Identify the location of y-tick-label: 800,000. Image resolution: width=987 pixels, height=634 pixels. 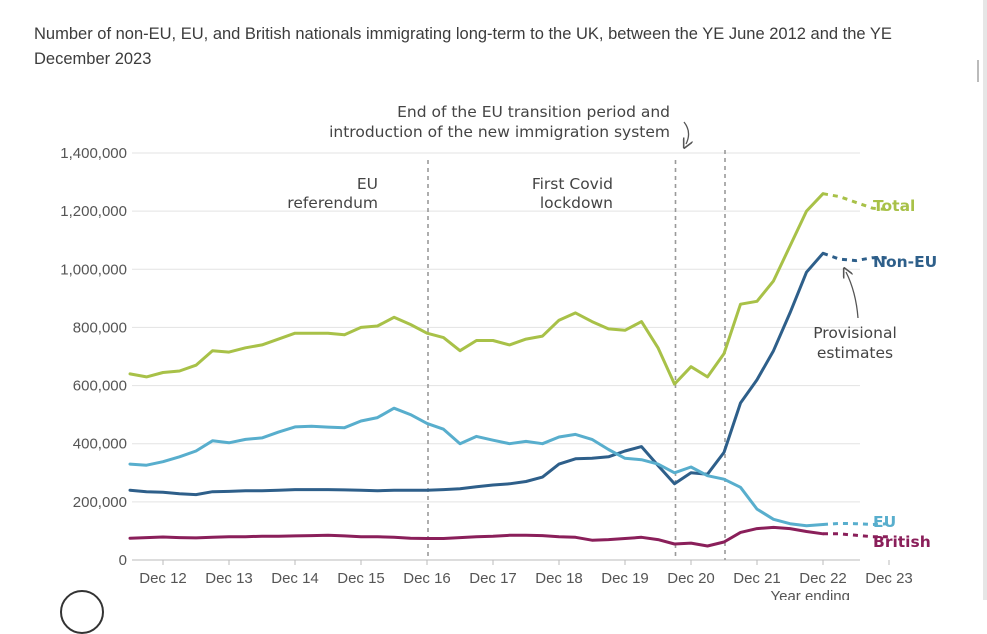
(100, 327).